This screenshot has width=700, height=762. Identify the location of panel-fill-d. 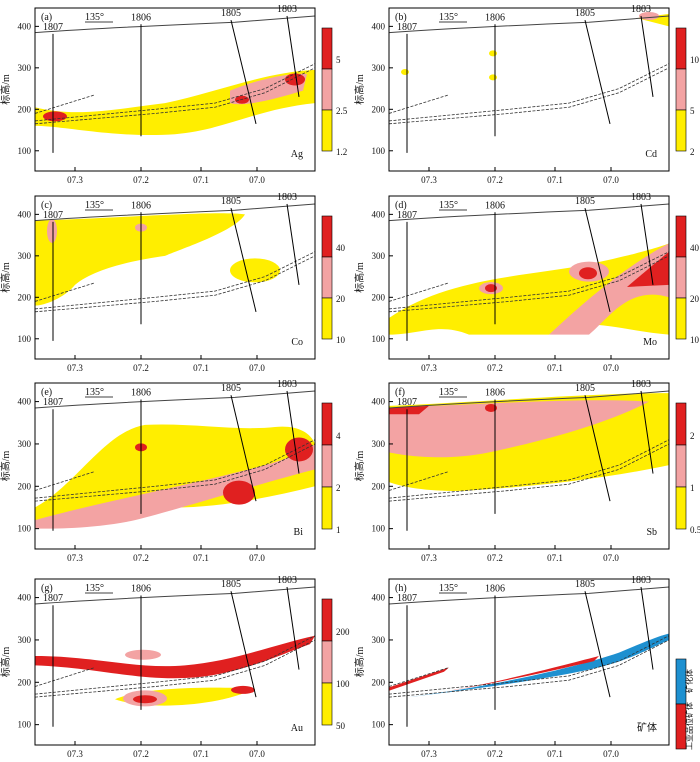
(529, 272).